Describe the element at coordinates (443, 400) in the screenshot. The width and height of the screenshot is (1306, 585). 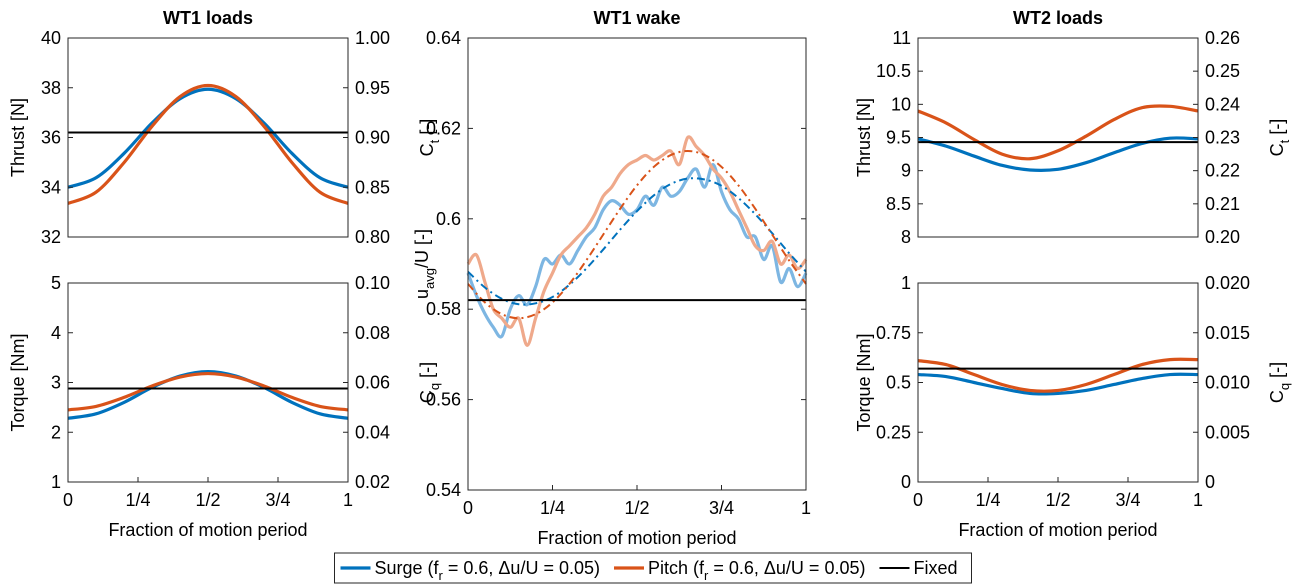
I see `y-tick-label: 0.56` at that location.